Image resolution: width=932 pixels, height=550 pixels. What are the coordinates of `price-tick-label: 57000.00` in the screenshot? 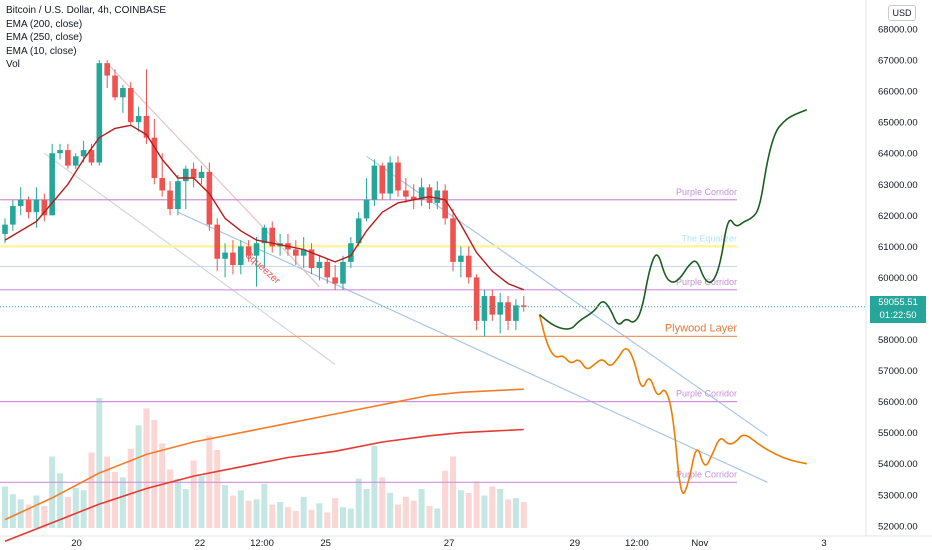 It's located at (898, 371).